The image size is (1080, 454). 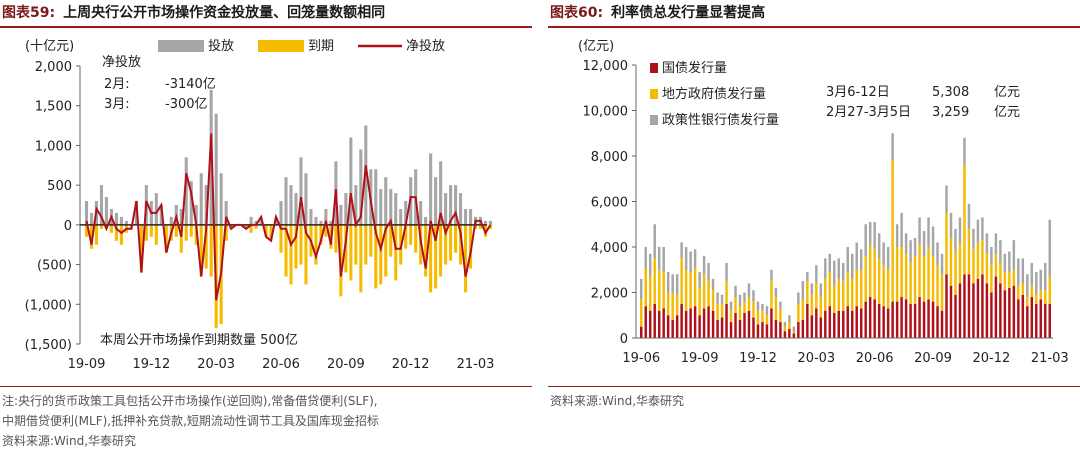 What do you see at coordinates (596, 46) in the screenshot?
I see `y-axis-unit: (亿元)` at bounding box center [596, 46].